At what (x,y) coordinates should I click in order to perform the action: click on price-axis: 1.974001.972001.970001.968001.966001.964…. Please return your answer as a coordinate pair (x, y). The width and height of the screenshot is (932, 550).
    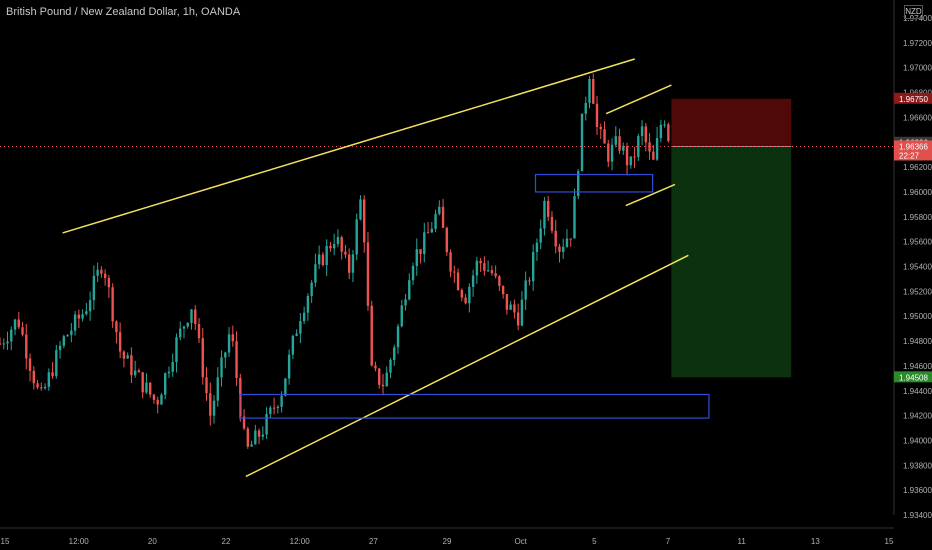
    Looking at the image, I should click on (912, 260).